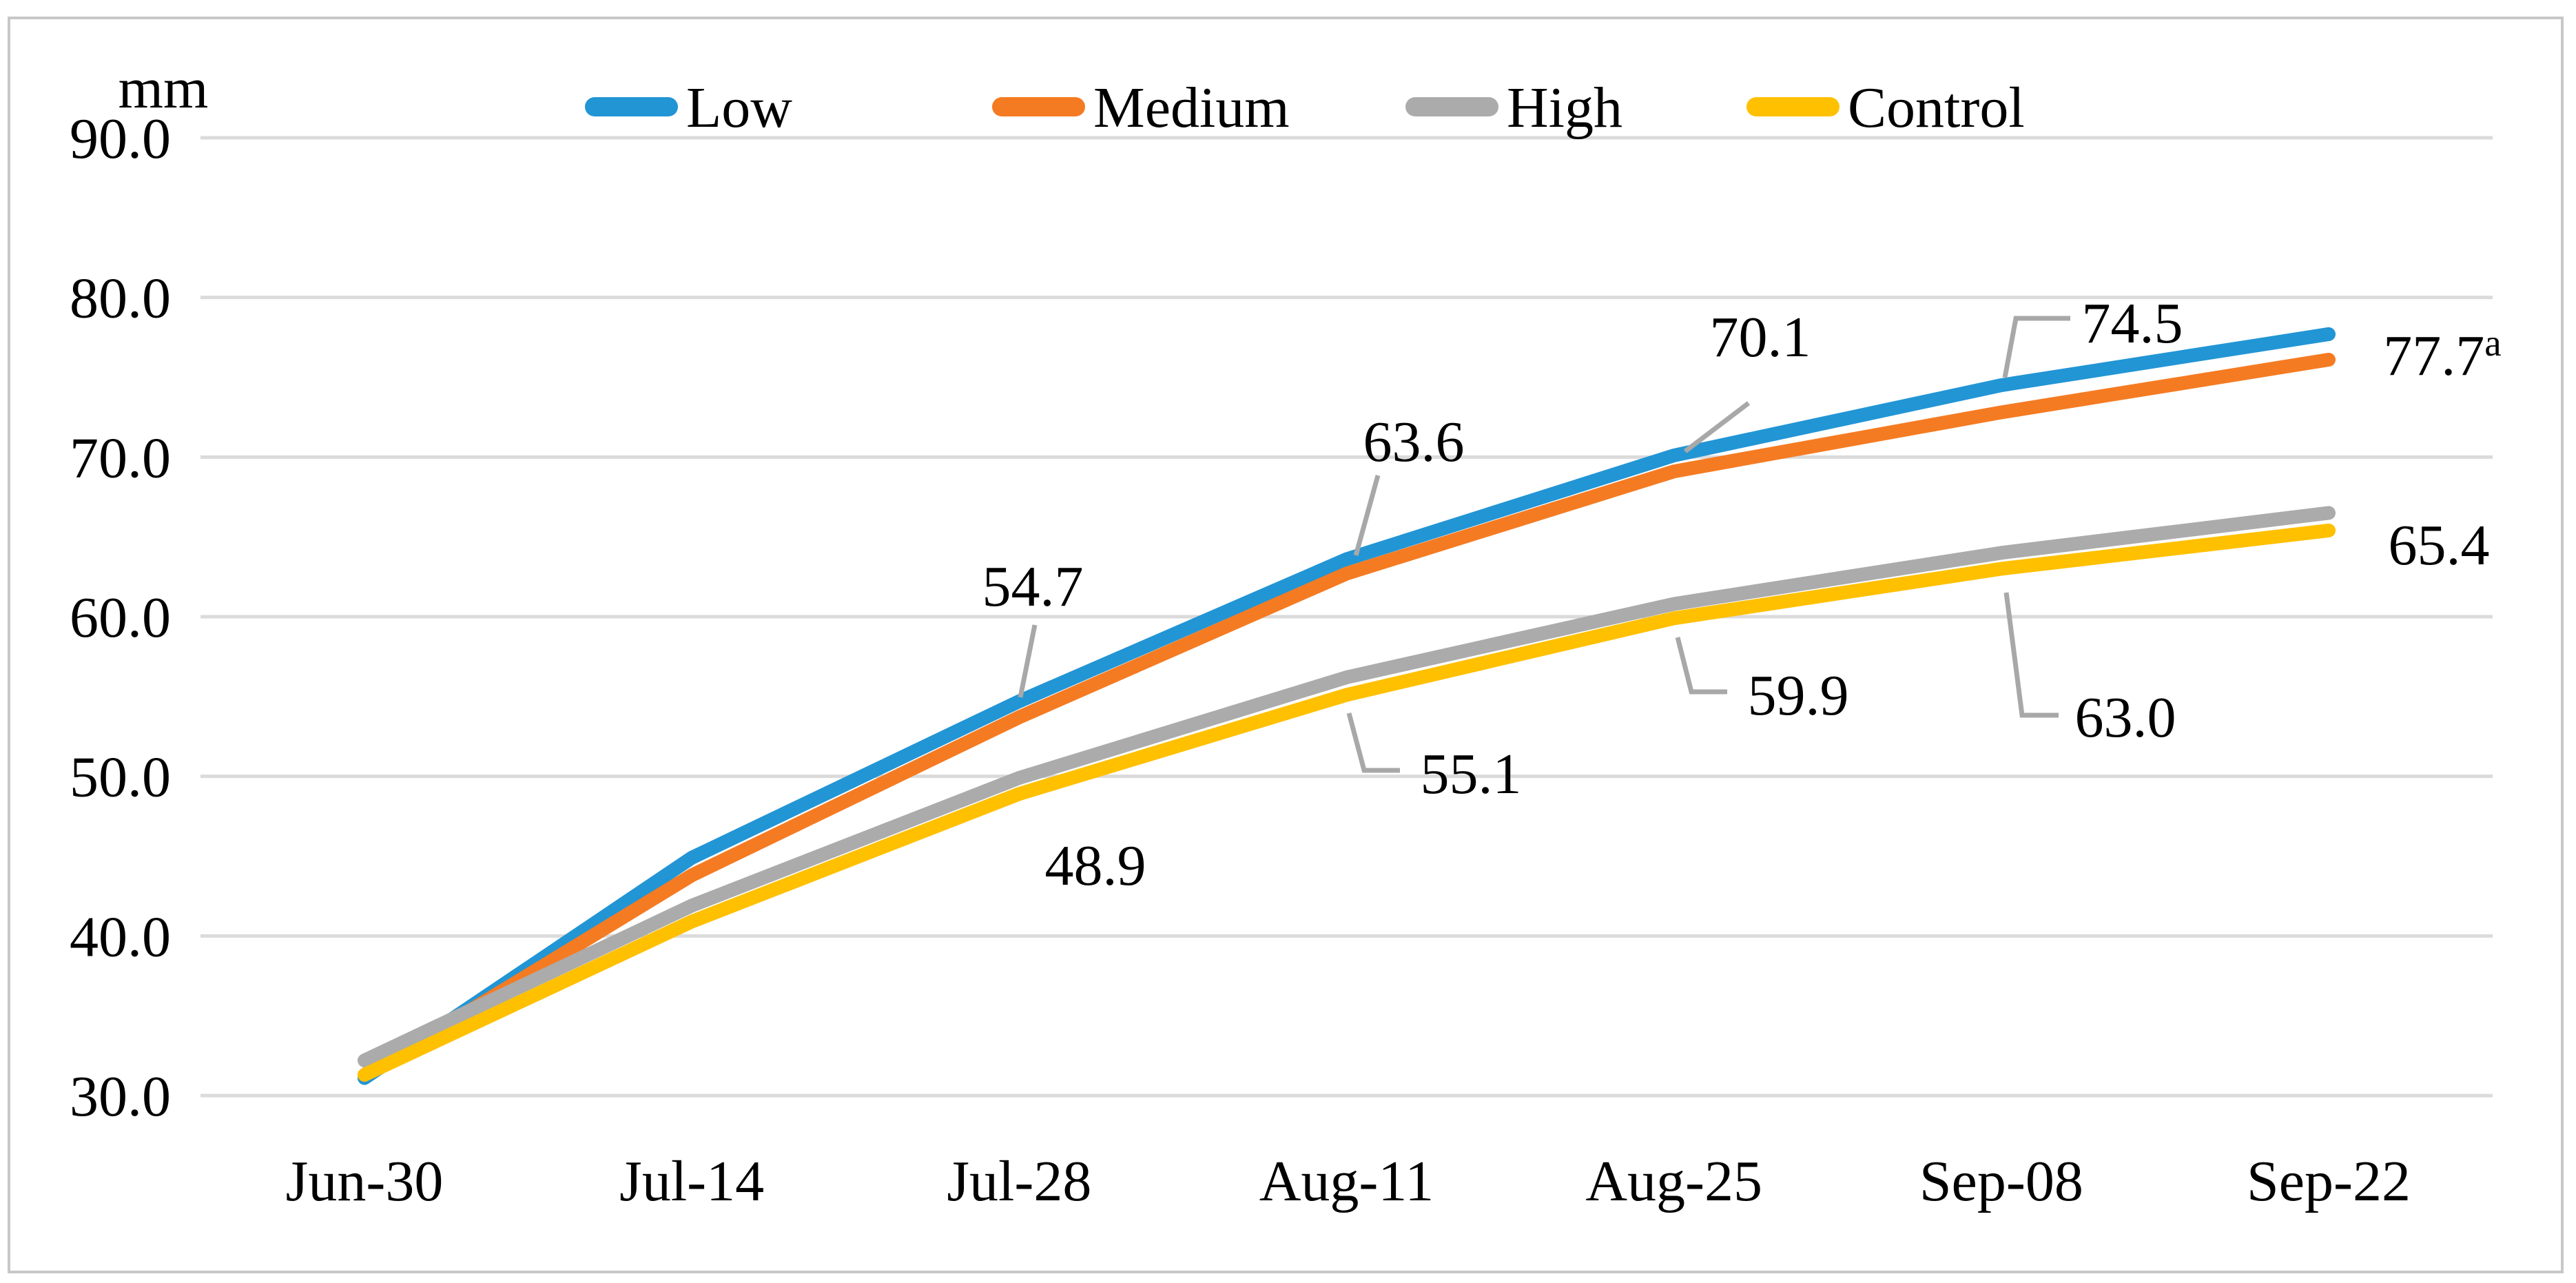 The image size is (2576, 1283). What do you see at coordinates (2132, 323) in the screenshot?
I see `data-label-low-Sep-08: 74.5` at bounding box center [2132, 323].